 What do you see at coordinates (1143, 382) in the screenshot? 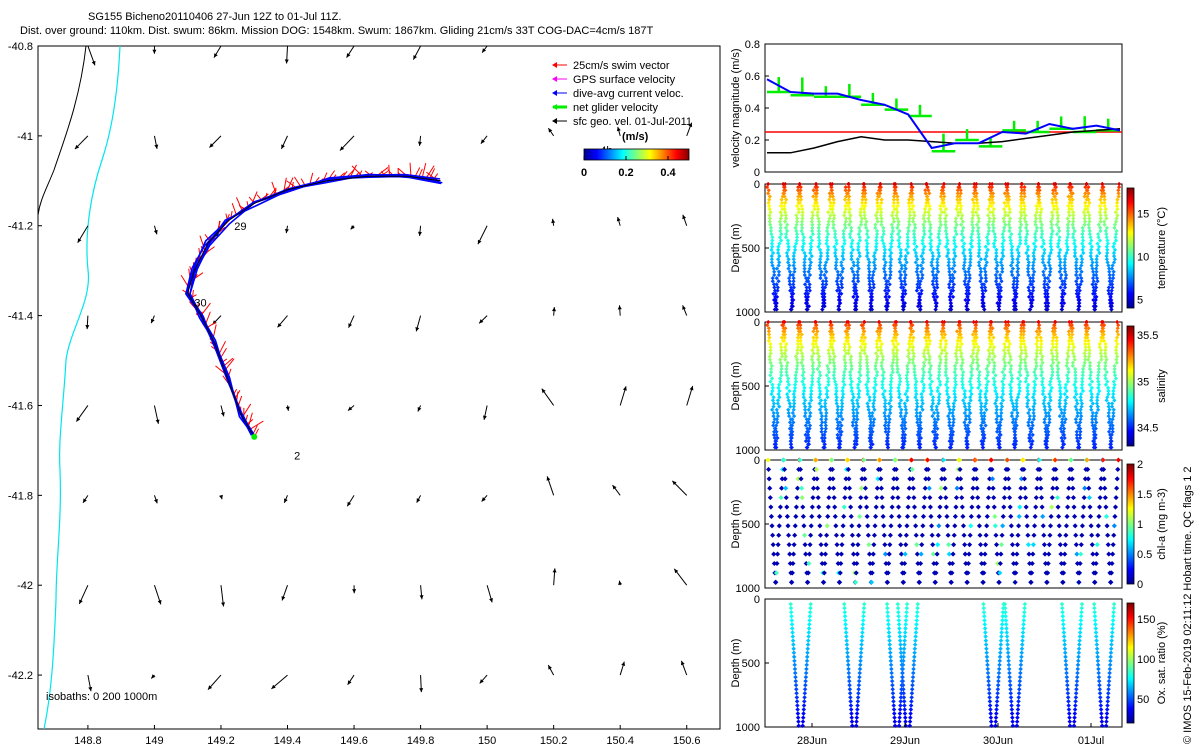
I see `salinity-section-colorbar-tick: 35` at bounding box center [1143, 382].